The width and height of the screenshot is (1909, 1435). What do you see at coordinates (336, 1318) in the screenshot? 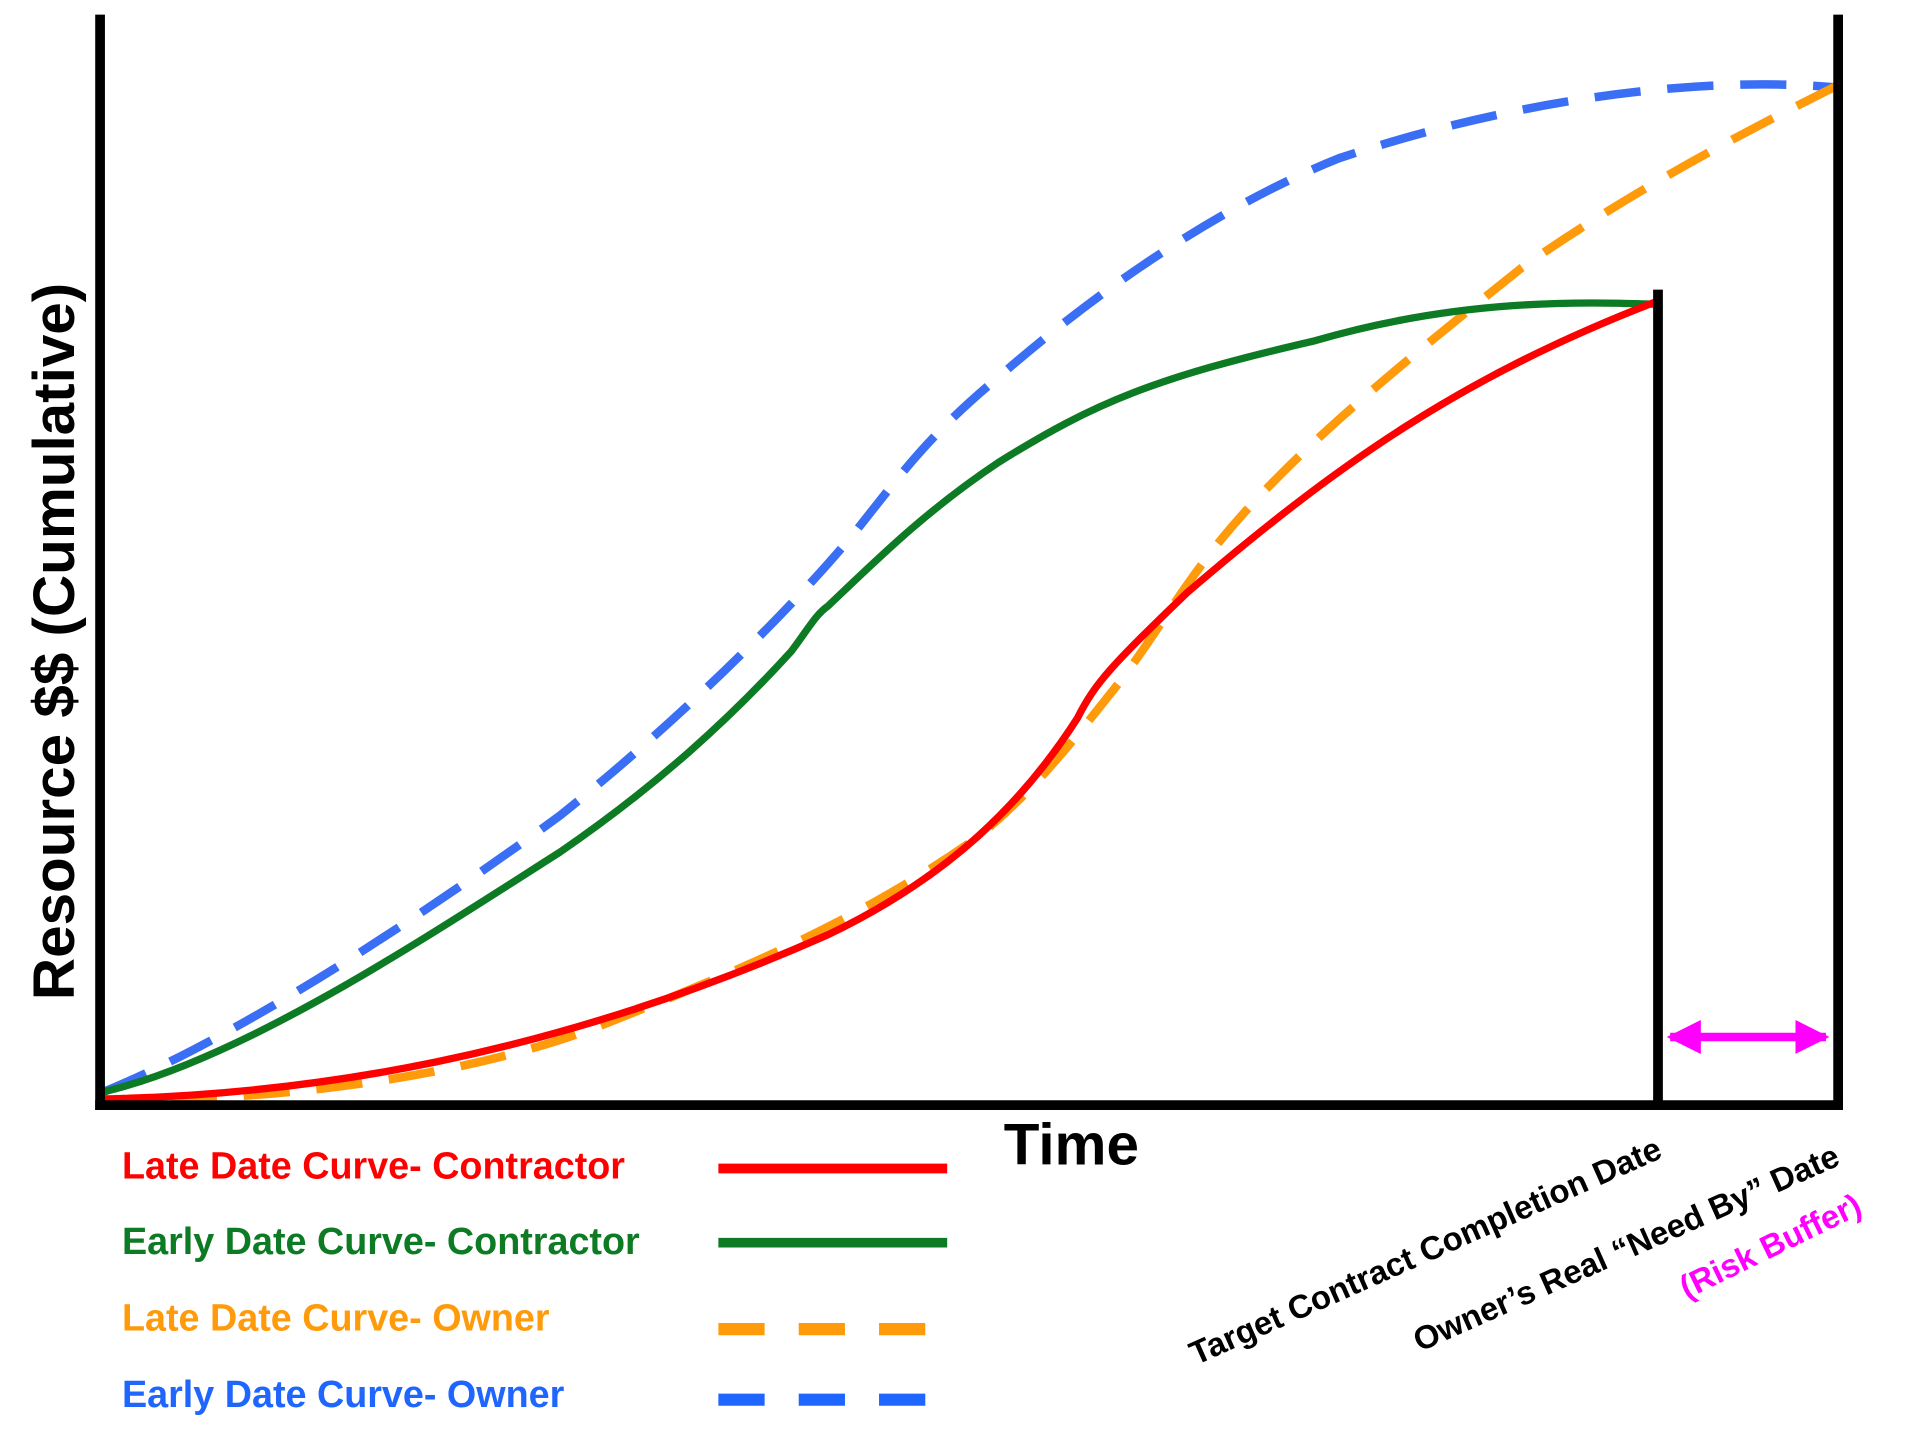
I see `legend-label: Late Date Curve- Owner` at bounding box center [336, 1318].